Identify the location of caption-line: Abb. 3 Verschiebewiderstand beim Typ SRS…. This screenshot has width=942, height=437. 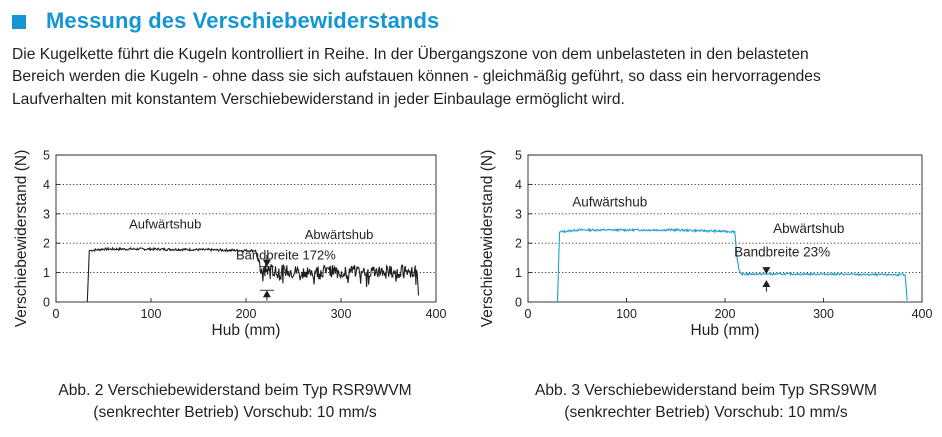
(706, 390).